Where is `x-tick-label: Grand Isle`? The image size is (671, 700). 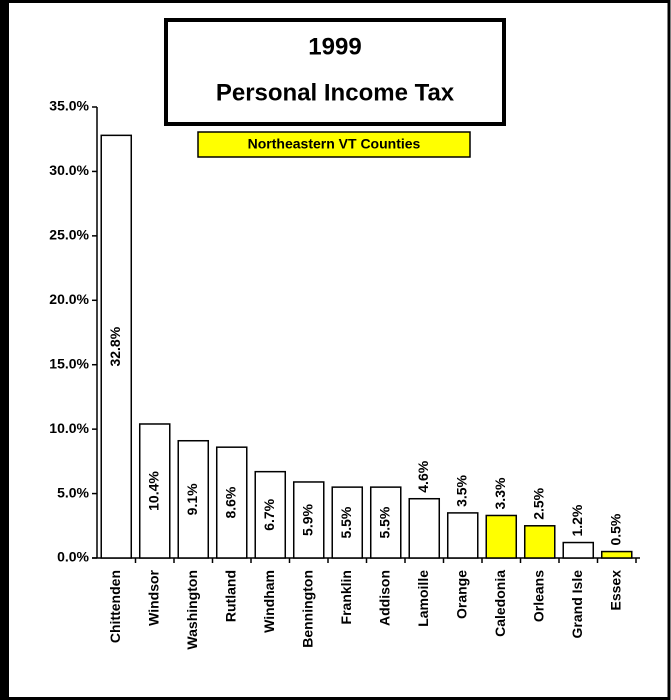 x-tick-label: Grand Isle is located at coordinates (577, 604).